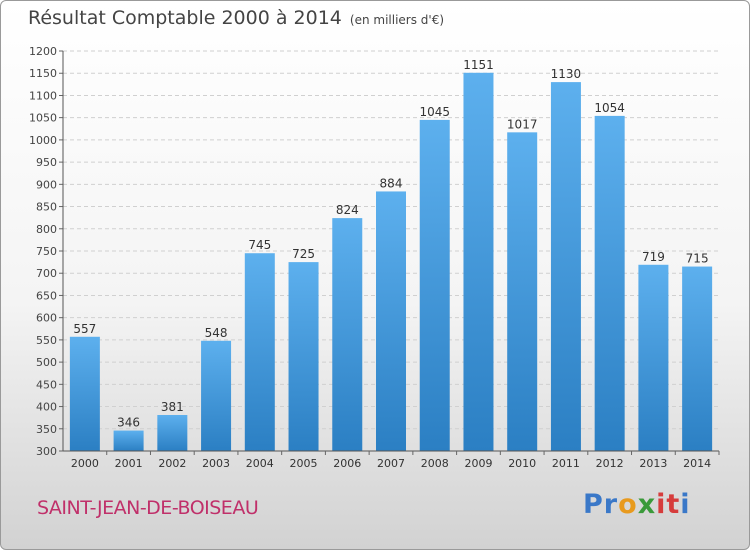 The image size is (750, 550). What do you see at coordinates (673, 504) in the screenshot?
I see `logo-letter: t` at bounding box center [673, 504].